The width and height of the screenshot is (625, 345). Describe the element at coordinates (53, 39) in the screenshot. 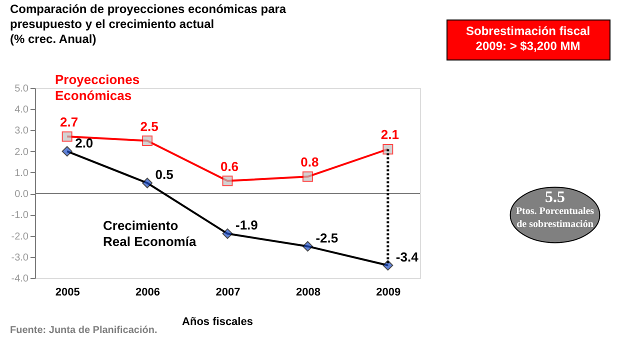

I see `chart-subtitle: (% crec. Anual)` at that location.